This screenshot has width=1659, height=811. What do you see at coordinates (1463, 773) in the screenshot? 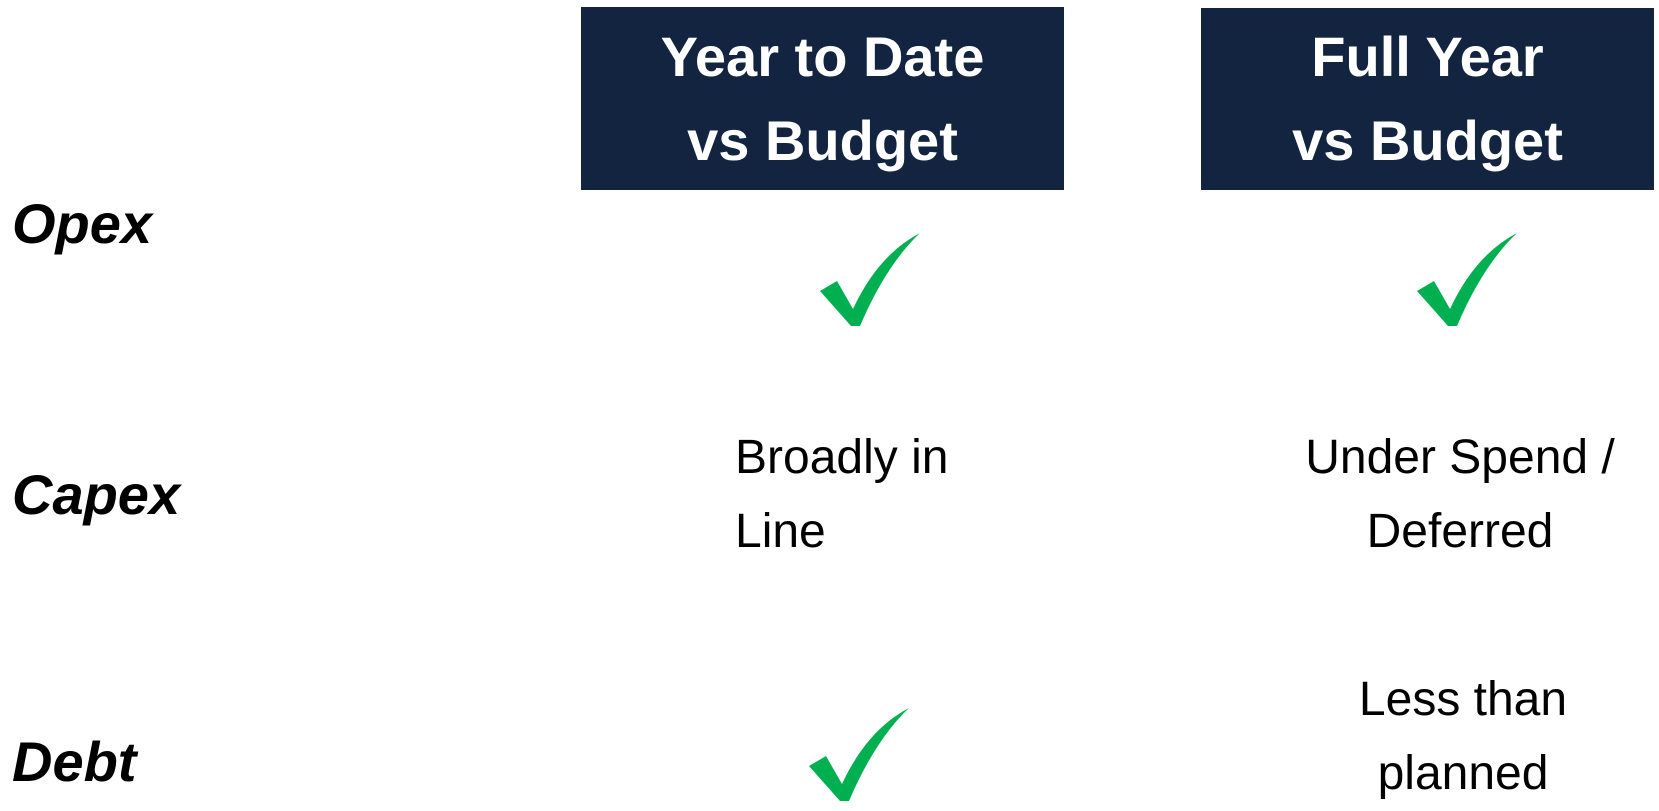
I see `cell-line: planned` at bounding box center [1463, 773].